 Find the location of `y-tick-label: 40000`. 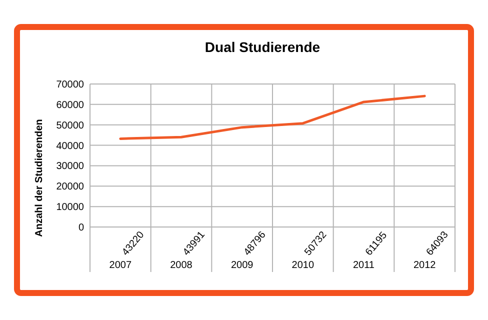

y-tick-label: 40000 is located at coordinates (70, 146).